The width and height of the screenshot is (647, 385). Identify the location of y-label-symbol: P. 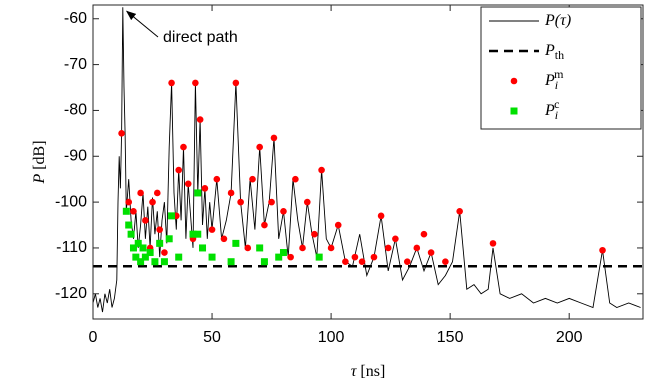
(39, 179).